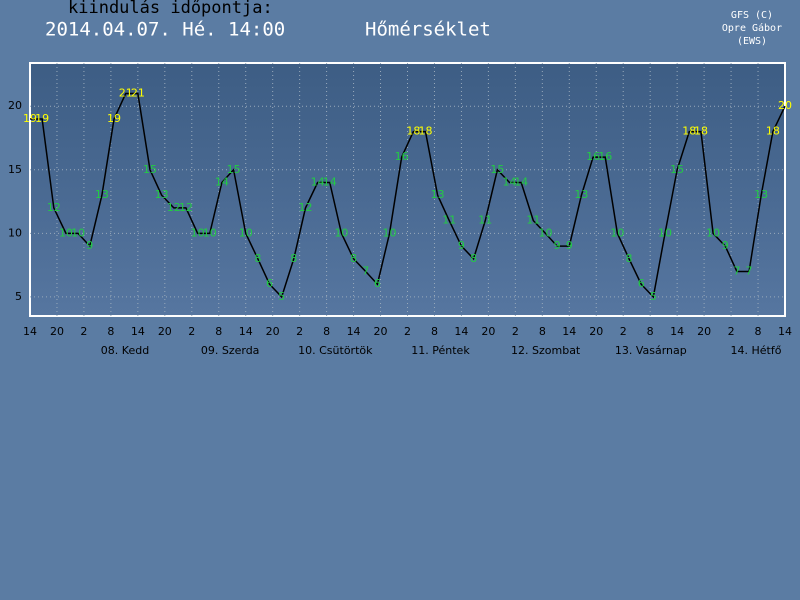  I want to click on value-label: 20, so click(785, 105).